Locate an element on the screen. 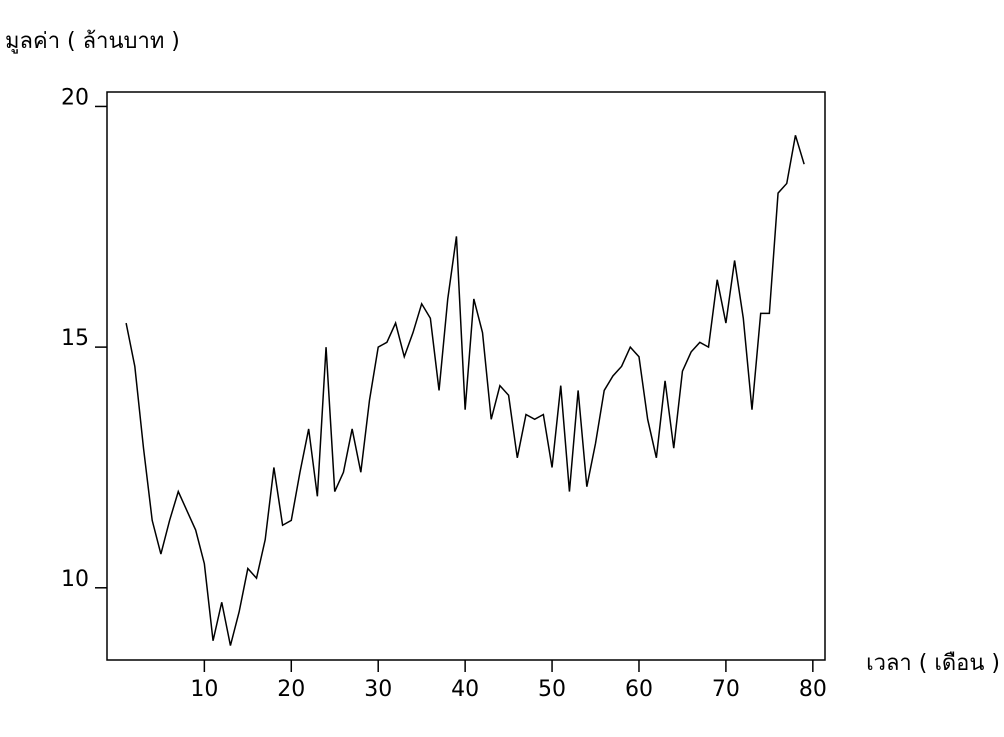  x-tick-label: 50 is located at coordinates (552, 689).